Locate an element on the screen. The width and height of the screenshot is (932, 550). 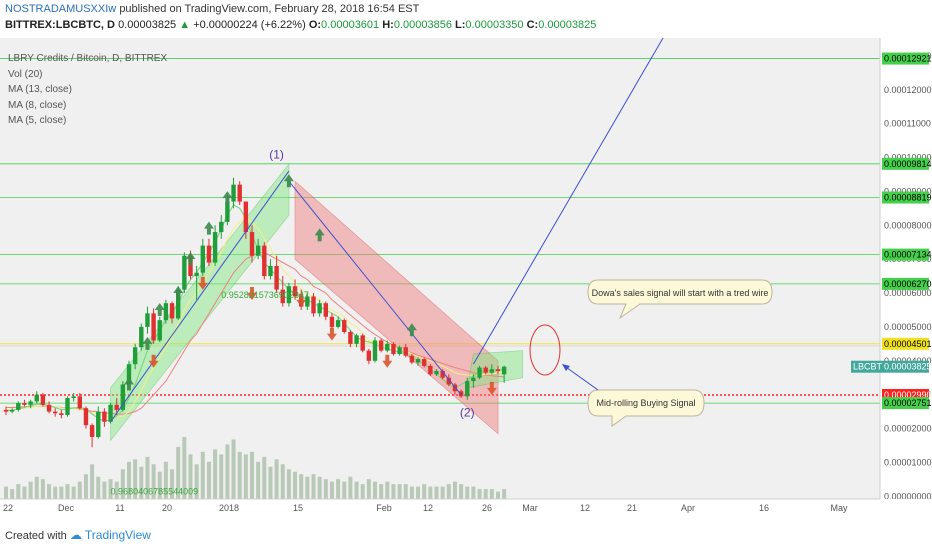
footer: Created with ☁ TradingView is located at coordinates (78, 535).